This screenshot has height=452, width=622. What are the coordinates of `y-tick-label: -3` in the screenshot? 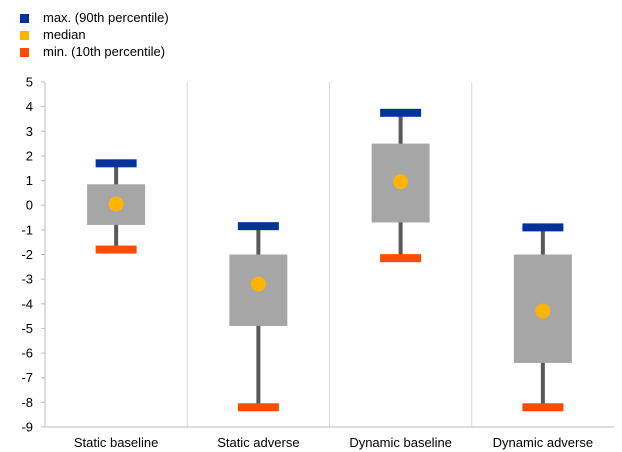 It's located at (27, 279).